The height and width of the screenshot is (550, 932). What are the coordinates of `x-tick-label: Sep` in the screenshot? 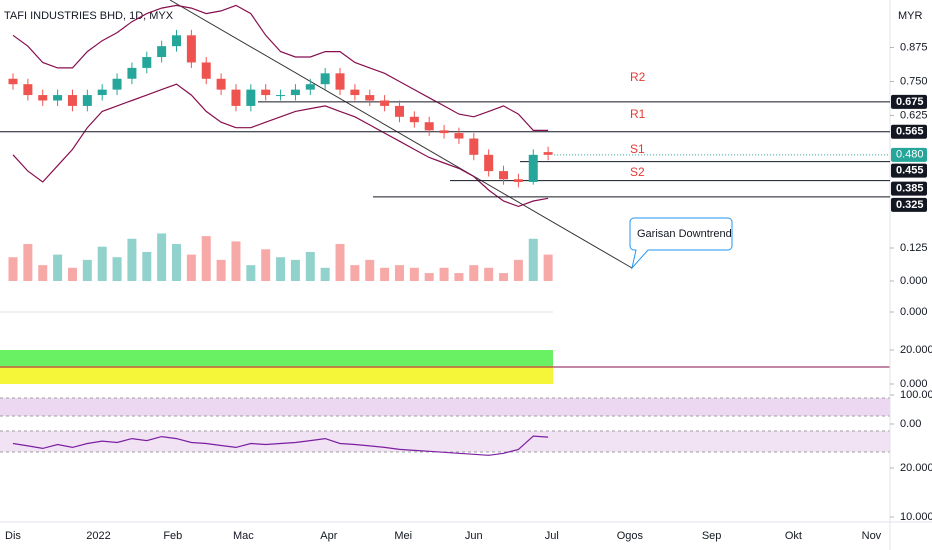 It's located at (712, 536).